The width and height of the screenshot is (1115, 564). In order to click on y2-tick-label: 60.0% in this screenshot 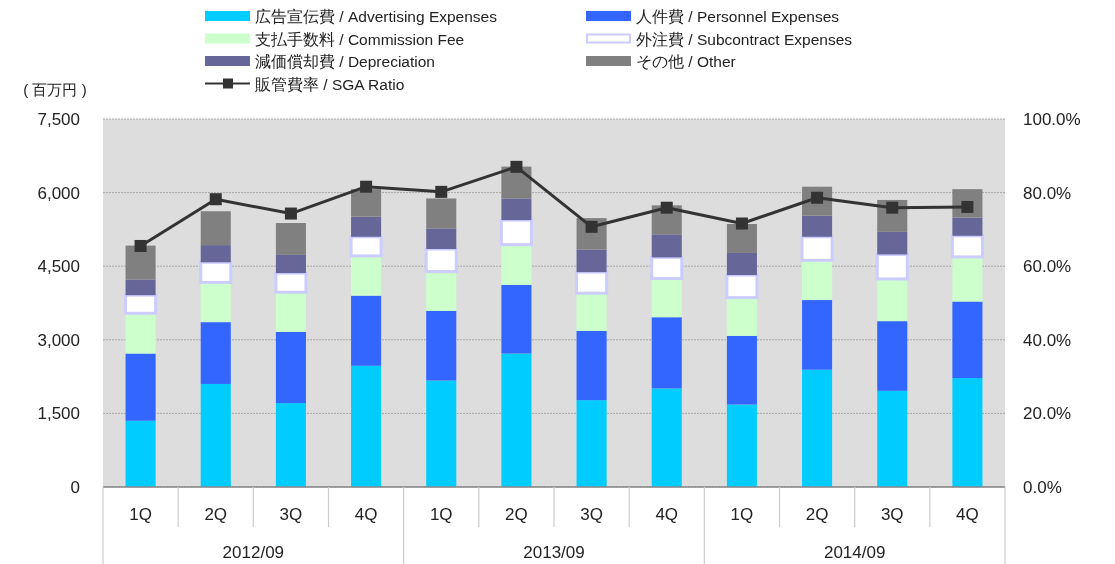, I will do `click(1047, 267)`.